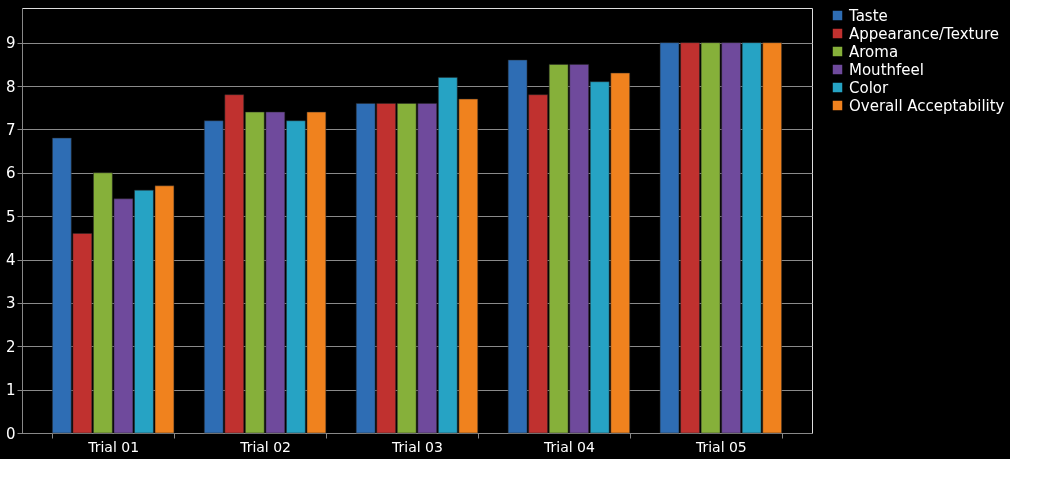 Image resolution: width=1062 pixels, height=477 pixels. What do you see at coordinates (10, 303) in the screenshot?
I see `y-tick-label: 3` at bounding box center [10, 303].